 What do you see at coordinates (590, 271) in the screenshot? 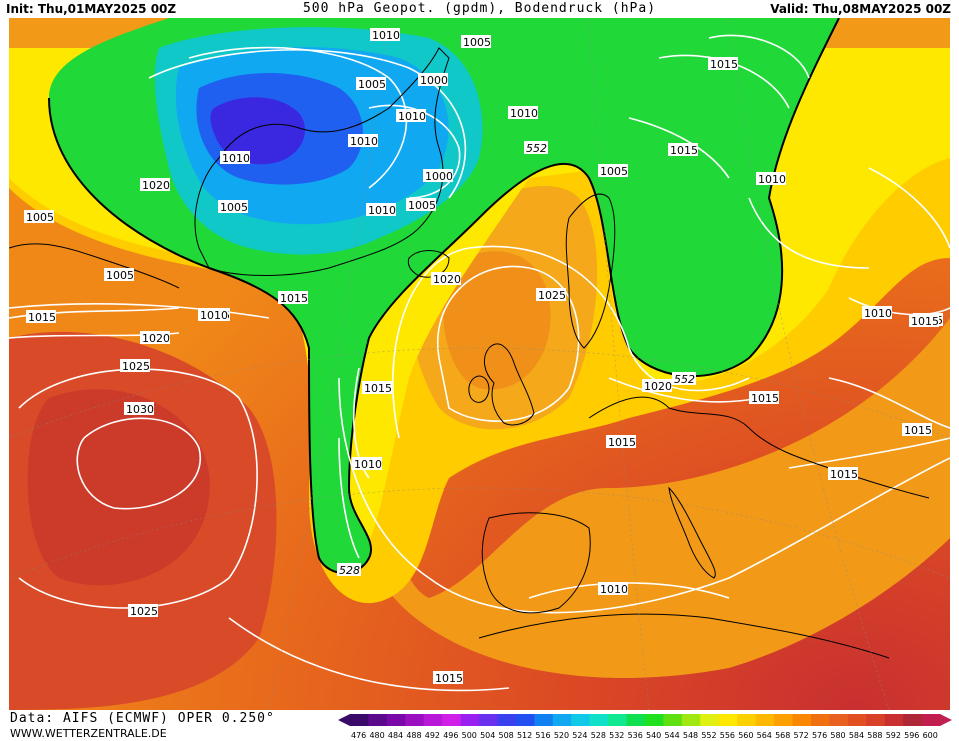
I see `scandinavia` at bounding box center [590, 271].